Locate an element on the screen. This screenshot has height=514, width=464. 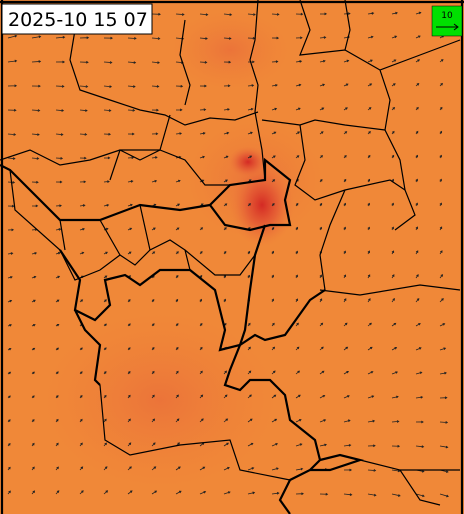
legend-label: 10 is located at coordinates (447, 16).